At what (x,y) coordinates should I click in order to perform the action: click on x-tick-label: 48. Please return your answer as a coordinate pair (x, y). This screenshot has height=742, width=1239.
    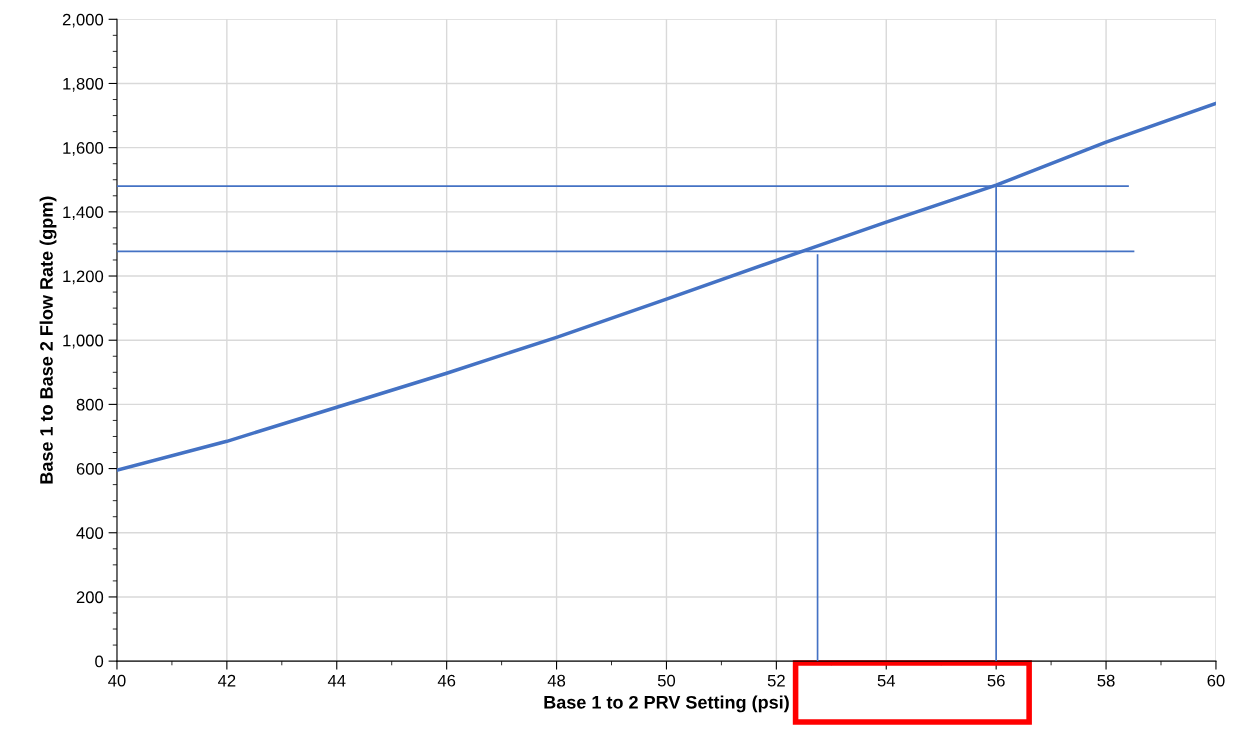
    Looking at the image, I should click on (556, 680).